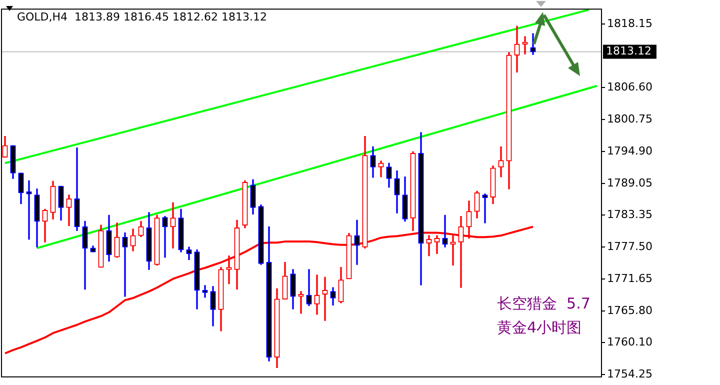  What do you see at coordinates (543, 303) in the screenshot?
I see `annotation: 长空猎金 5.7` at bounding box center [543, 303].